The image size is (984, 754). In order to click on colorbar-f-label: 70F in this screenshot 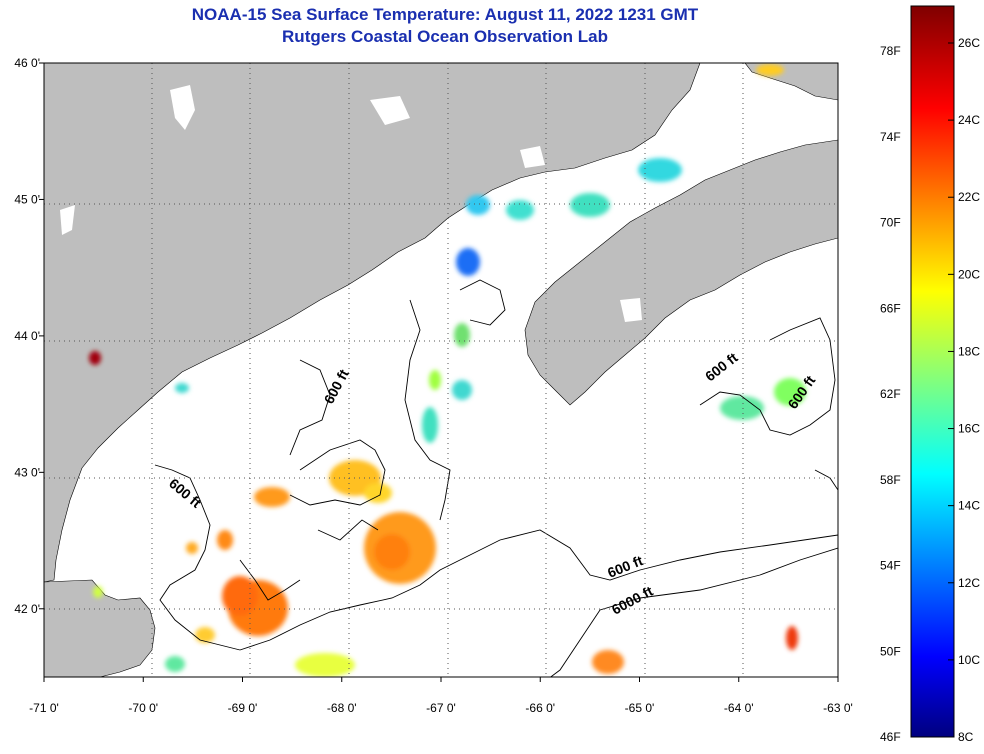, I will do `click(890, 223)`.